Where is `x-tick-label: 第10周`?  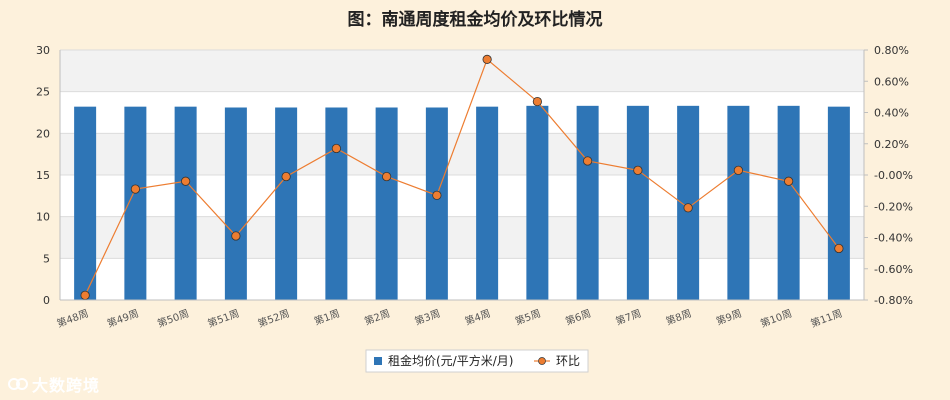
x-tick-label: 第10周 is located at coordinates (775, 318).